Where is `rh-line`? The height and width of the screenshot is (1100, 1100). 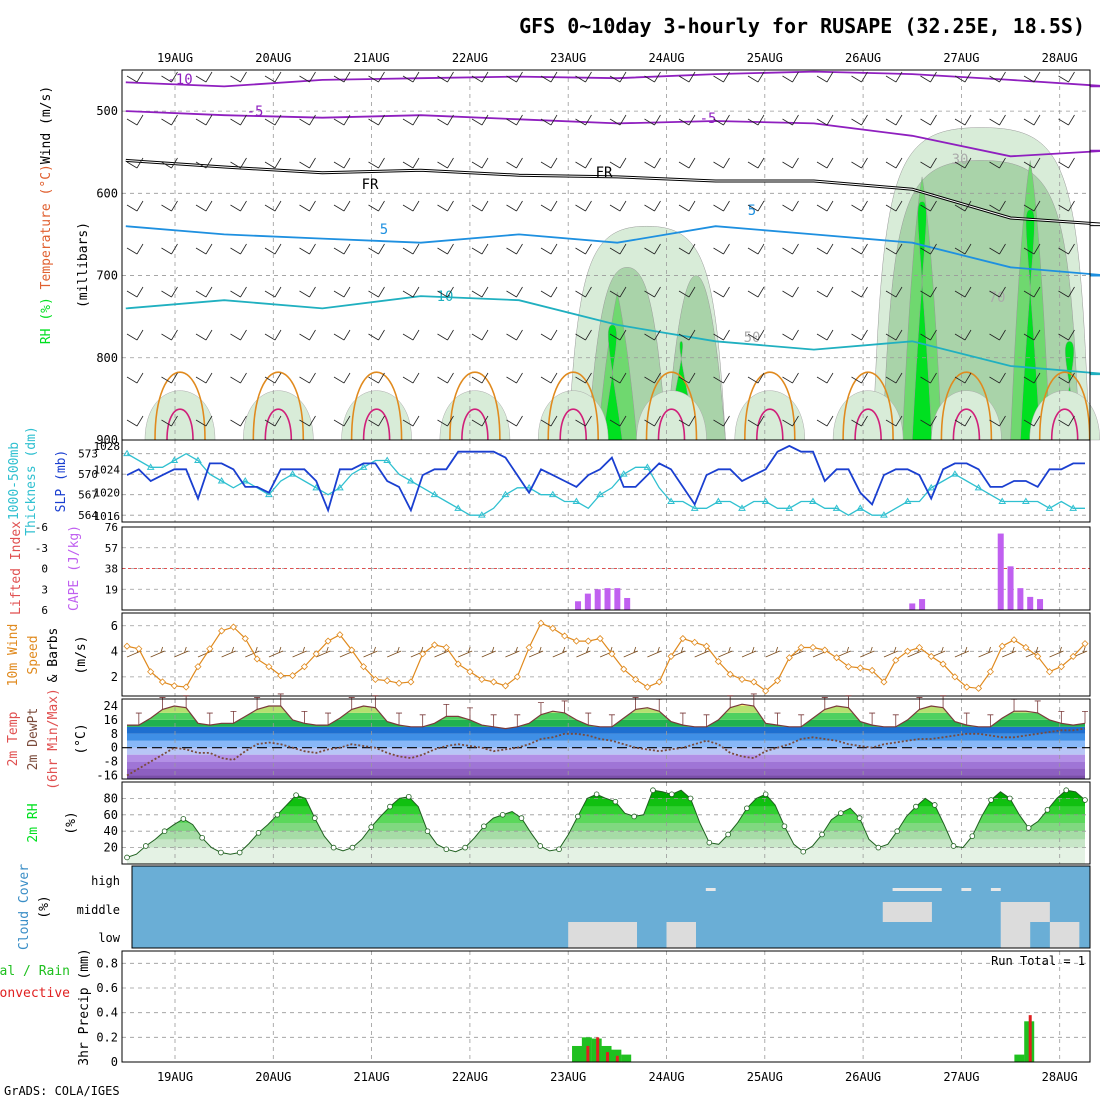
rh-line is located at coordinates (606, 823).